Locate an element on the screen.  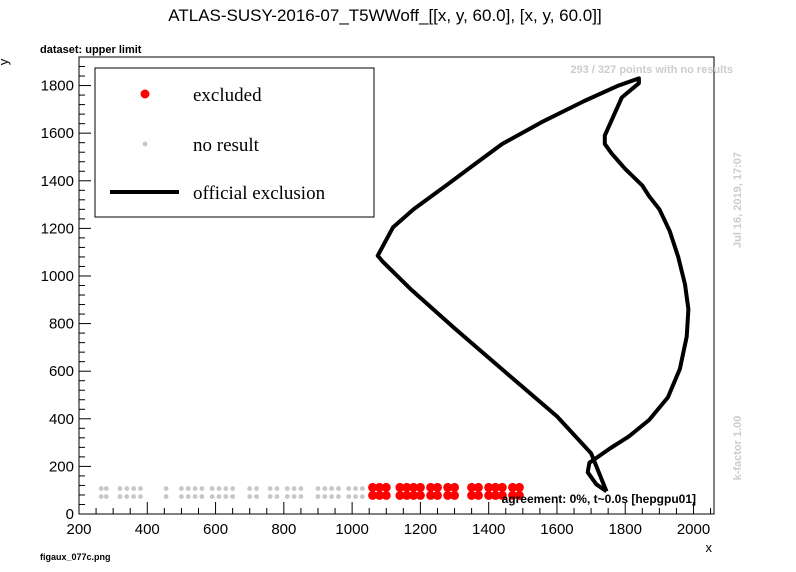
y-tick-label: 1800 is located at coordinates (57, 86).